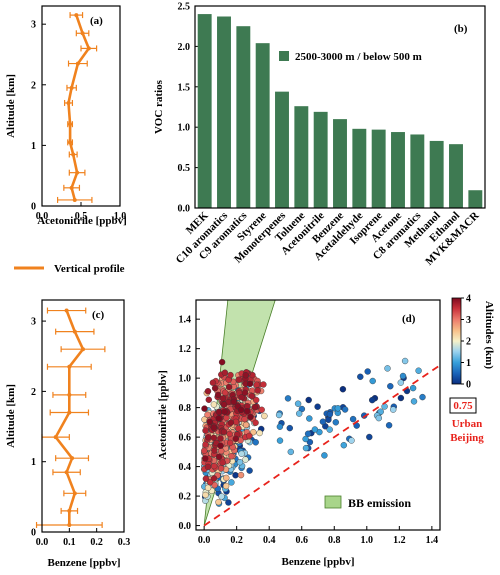 The image size is (500, 575). Describe the element at coordinates (468, 299) in the screenshot. I see `colorbar-tick-label: 4` at that location.